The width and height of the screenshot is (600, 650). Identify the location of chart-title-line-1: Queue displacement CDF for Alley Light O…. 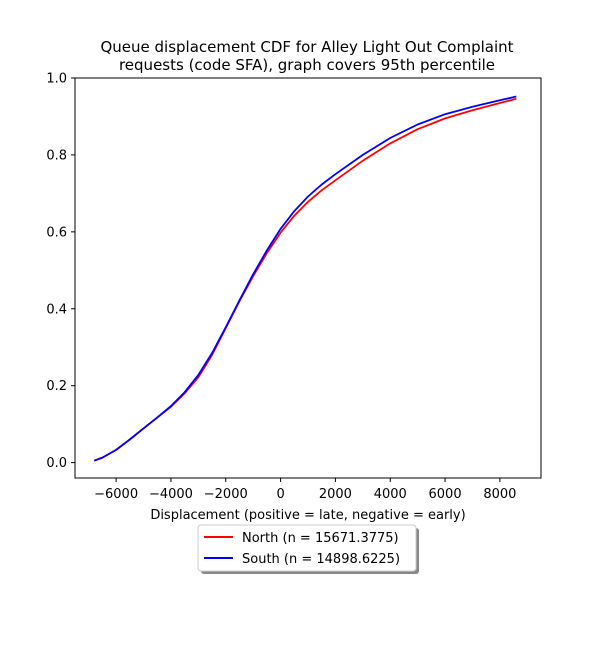
(306, 47).